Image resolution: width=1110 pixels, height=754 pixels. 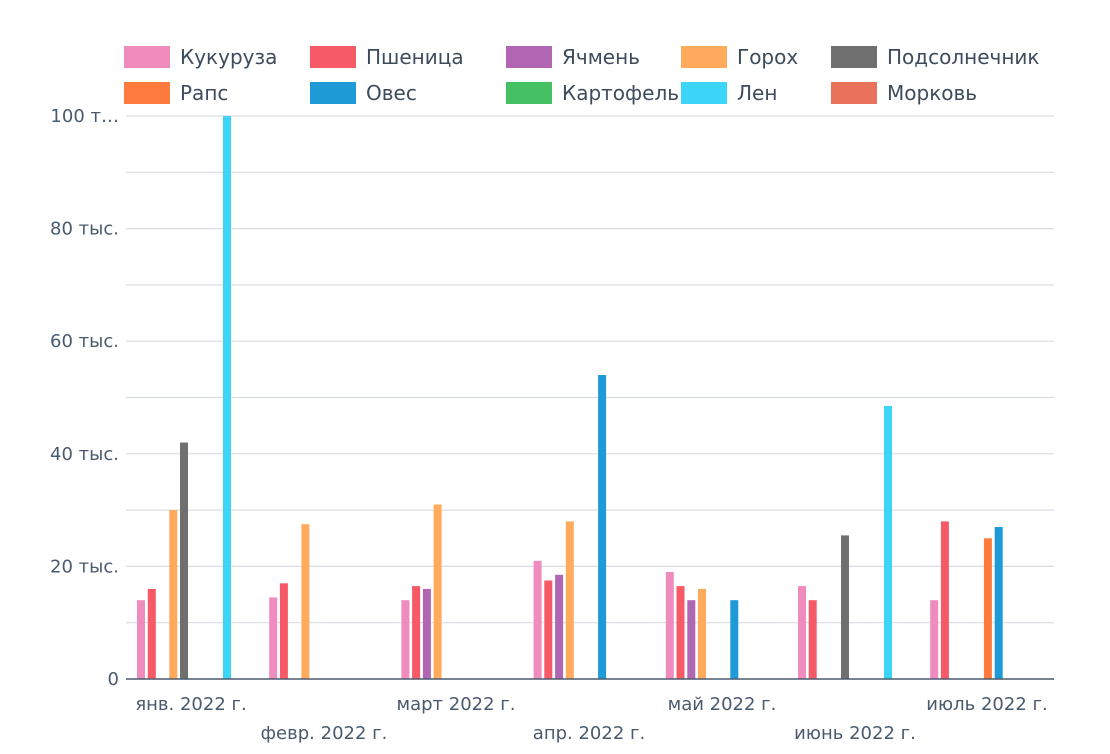 I want to click on x-tick-label: февр. 2022 г., so click(x=324, y=733).